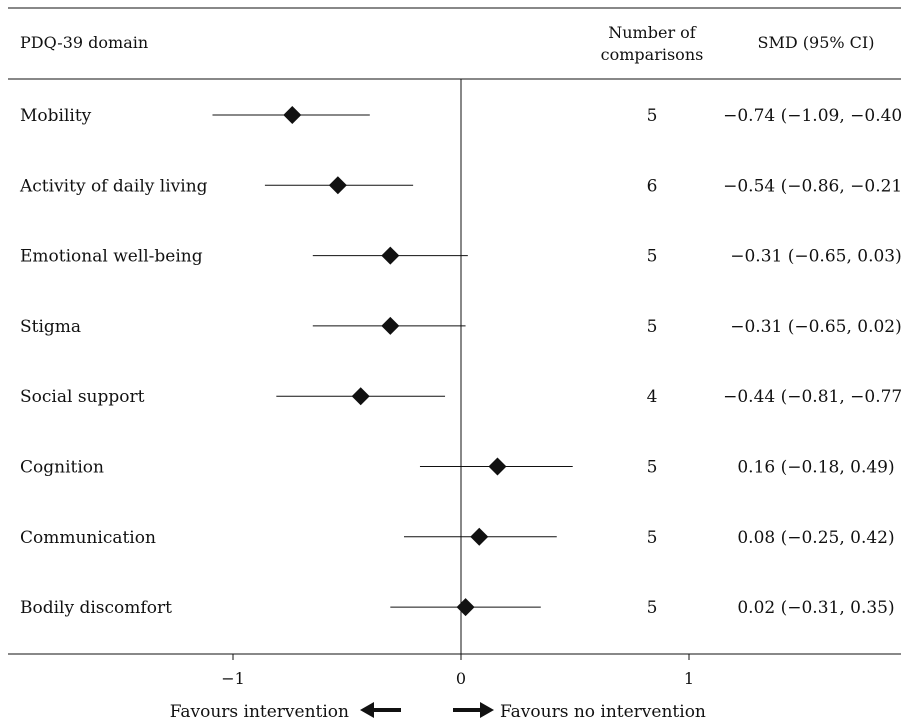 This screenshot has height=724, width=901. Describe the element at coordinates (652, 397) in the screenshot. I see `comparisons-count: 4` at that location.